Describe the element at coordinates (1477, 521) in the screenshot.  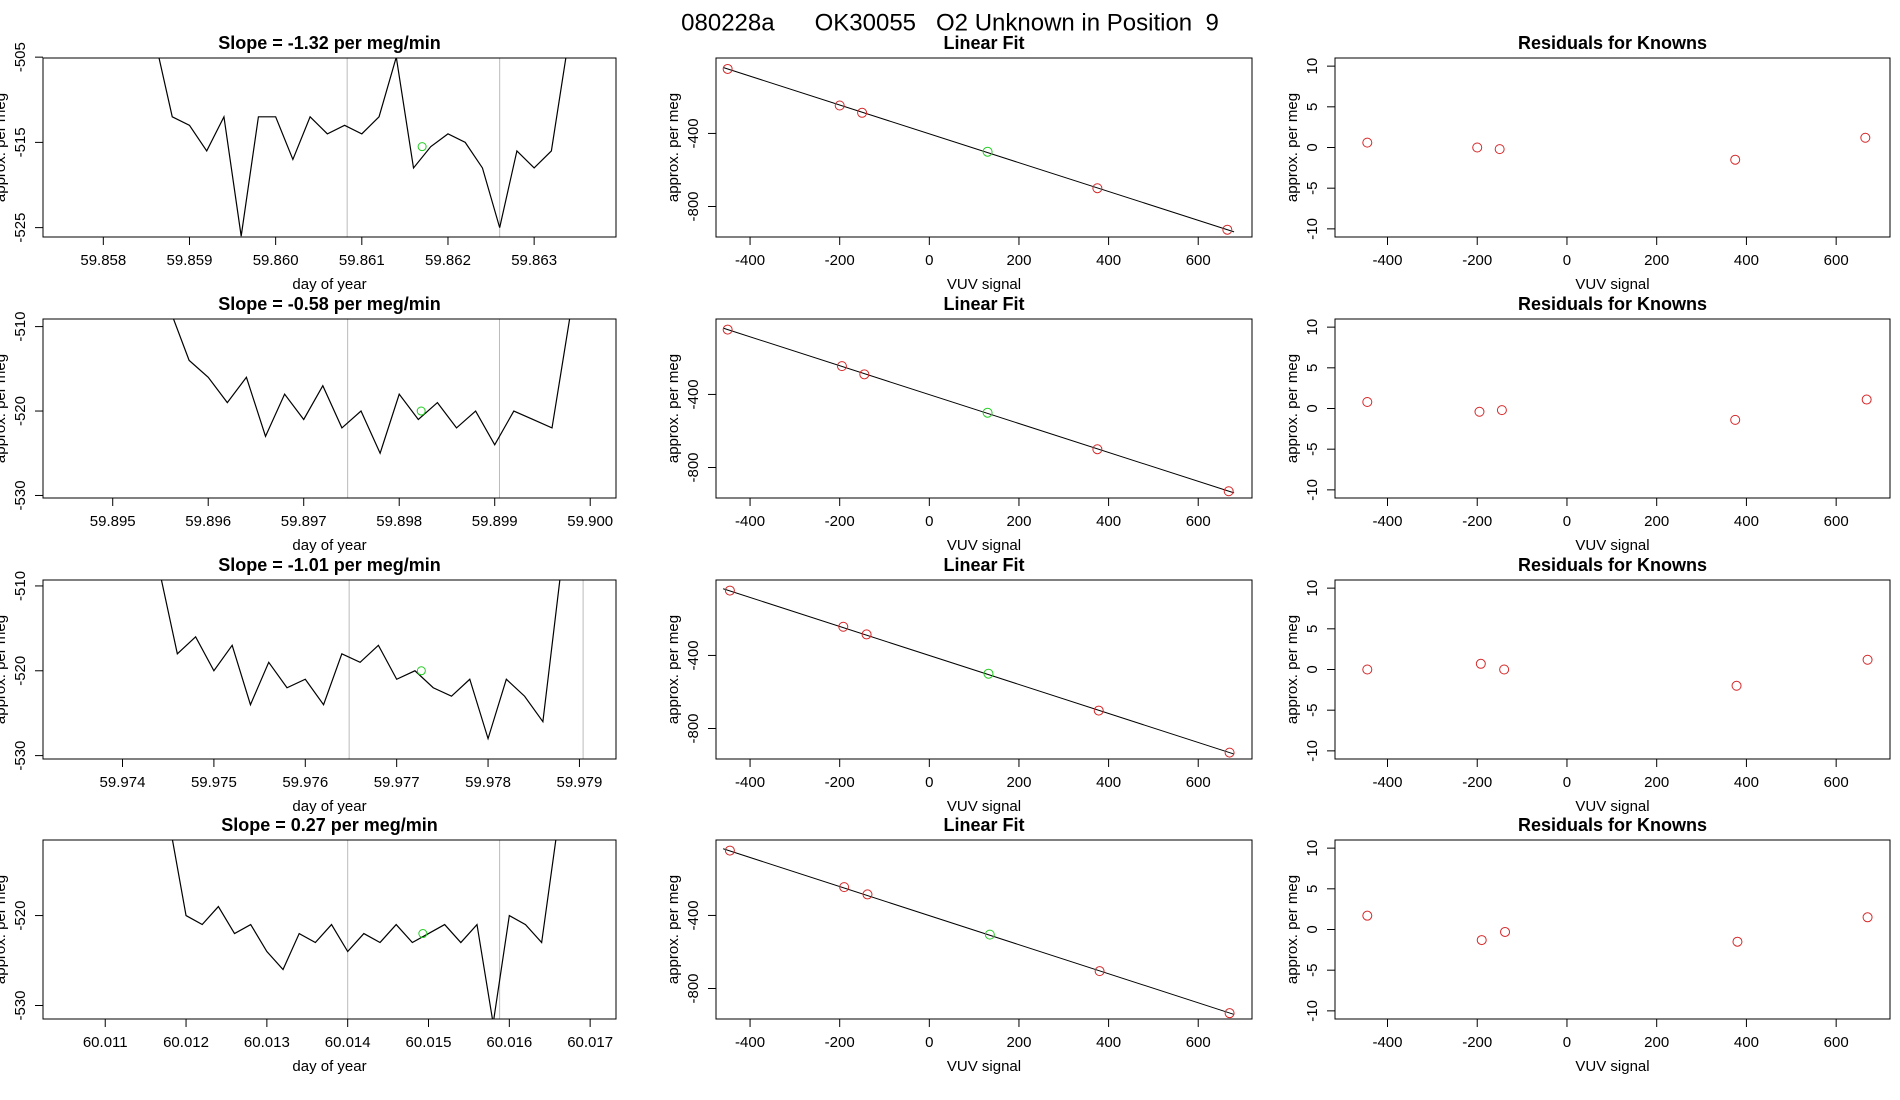
I see `x-tick-label: -200` at that location.